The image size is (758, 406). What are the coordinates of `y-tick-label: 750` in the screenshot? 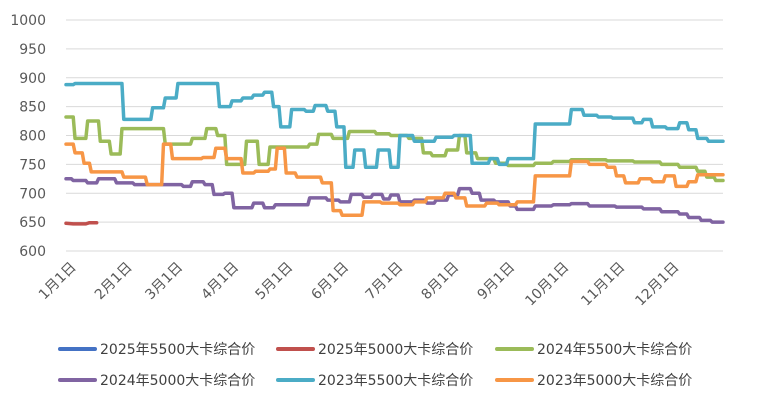 It's located at (32, 165).